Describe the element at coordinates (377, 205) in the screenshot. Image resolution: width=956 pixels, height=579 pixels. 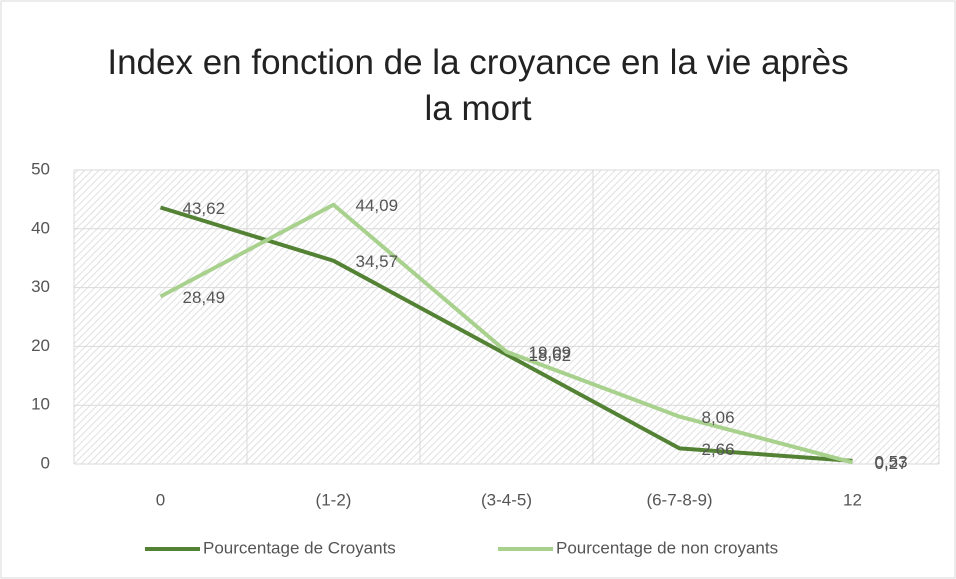
I see `data-label: 44,09` at that location.